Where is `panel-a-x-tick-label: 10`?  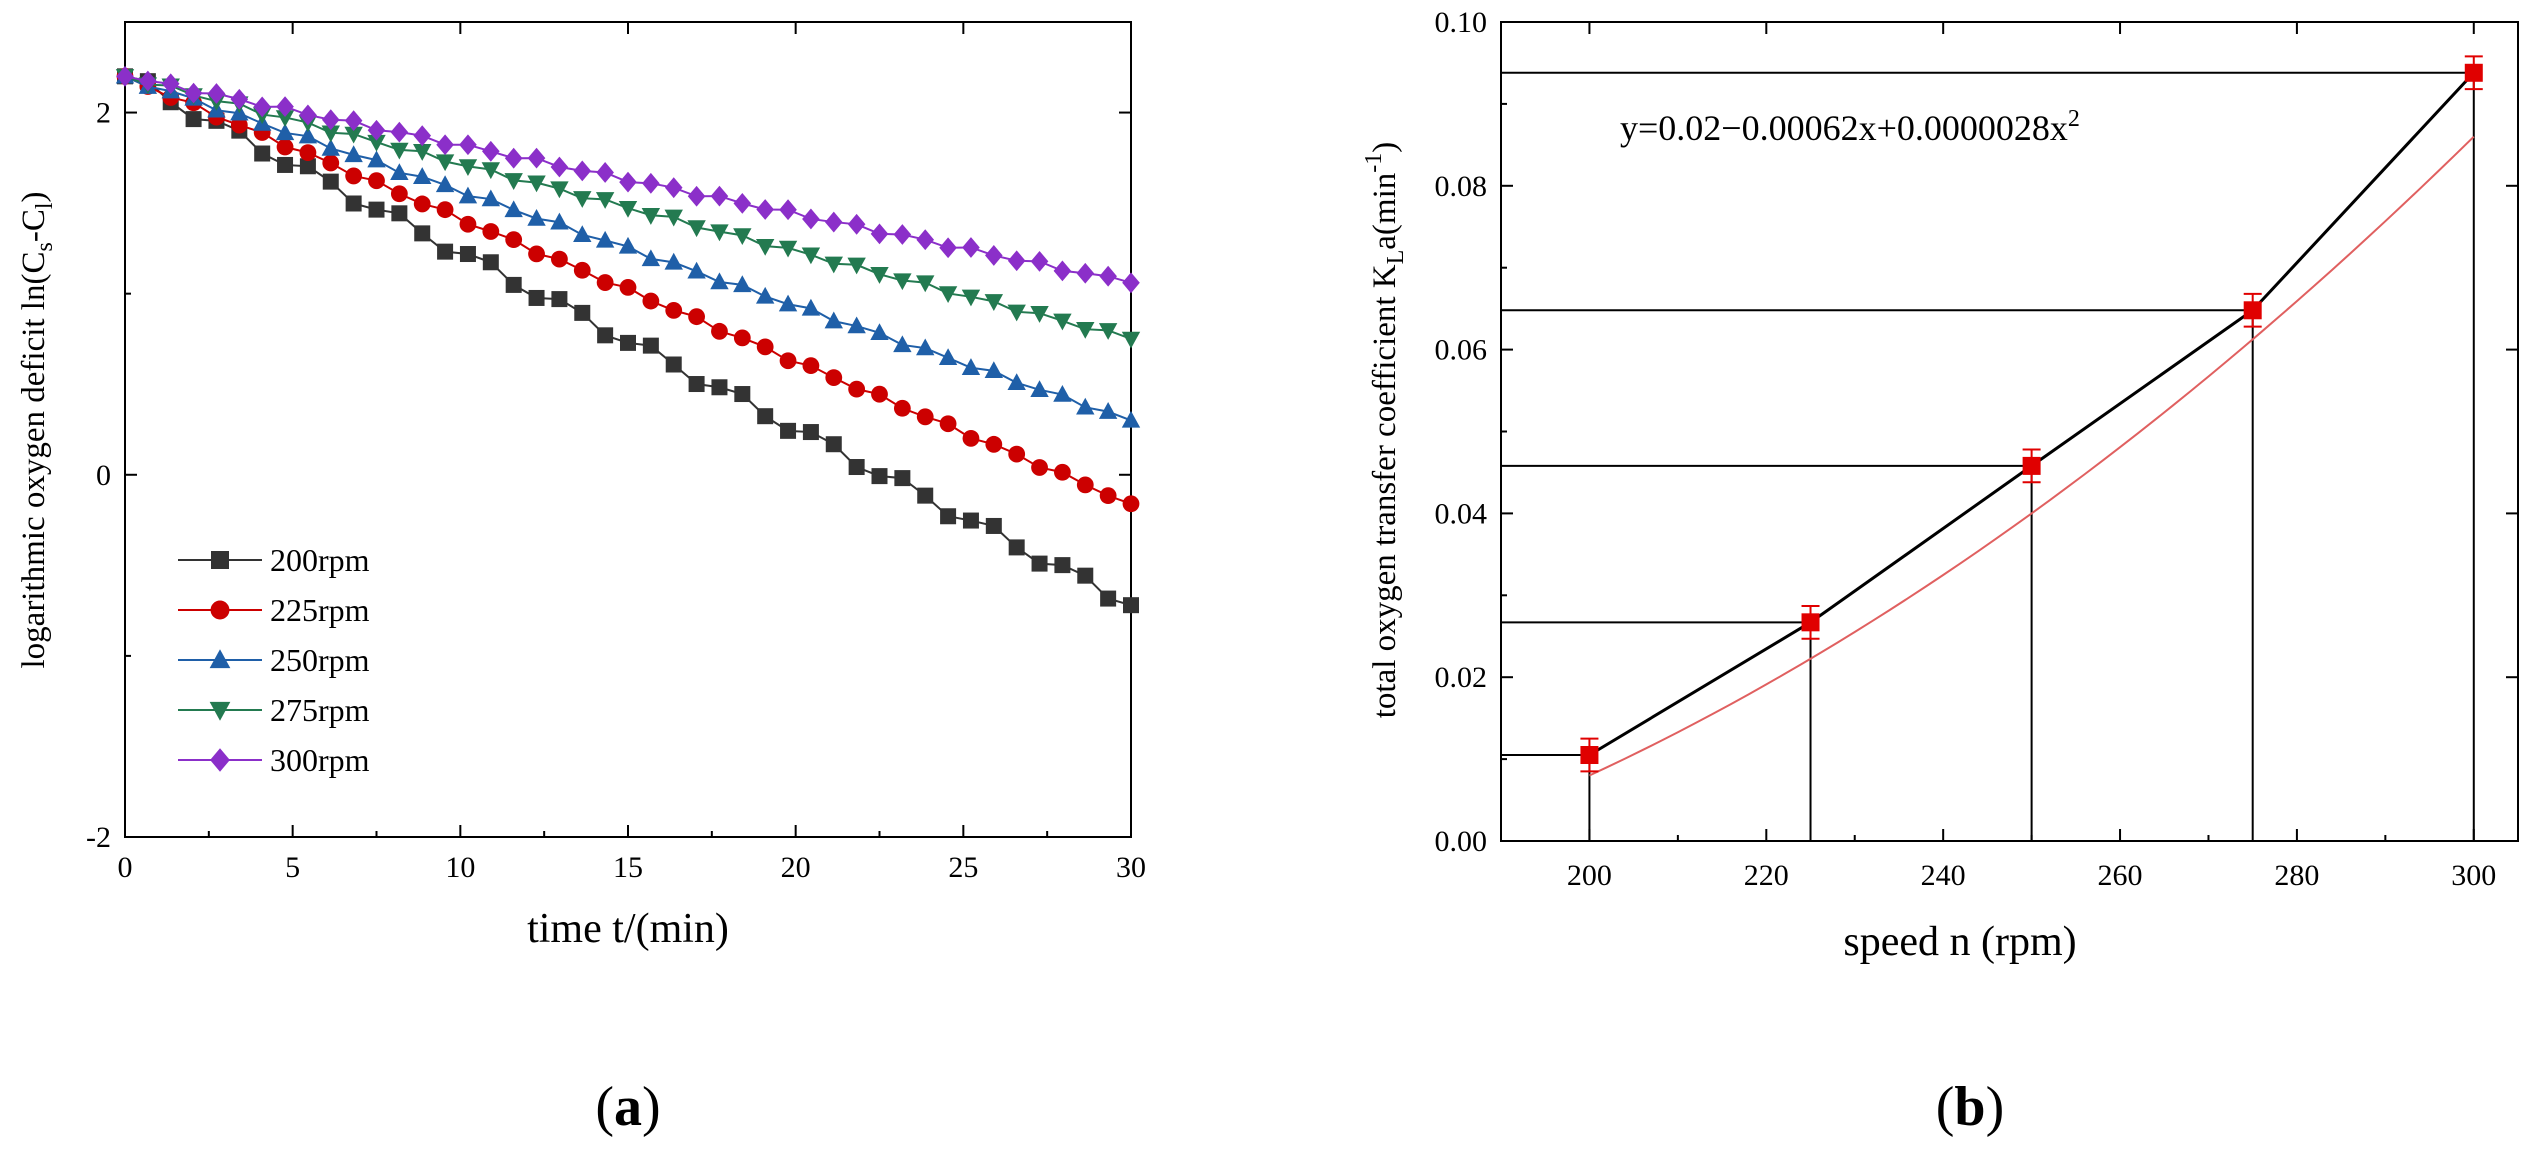 panel-a-x-tick-label: 10 is located at coordinates (460, 867).